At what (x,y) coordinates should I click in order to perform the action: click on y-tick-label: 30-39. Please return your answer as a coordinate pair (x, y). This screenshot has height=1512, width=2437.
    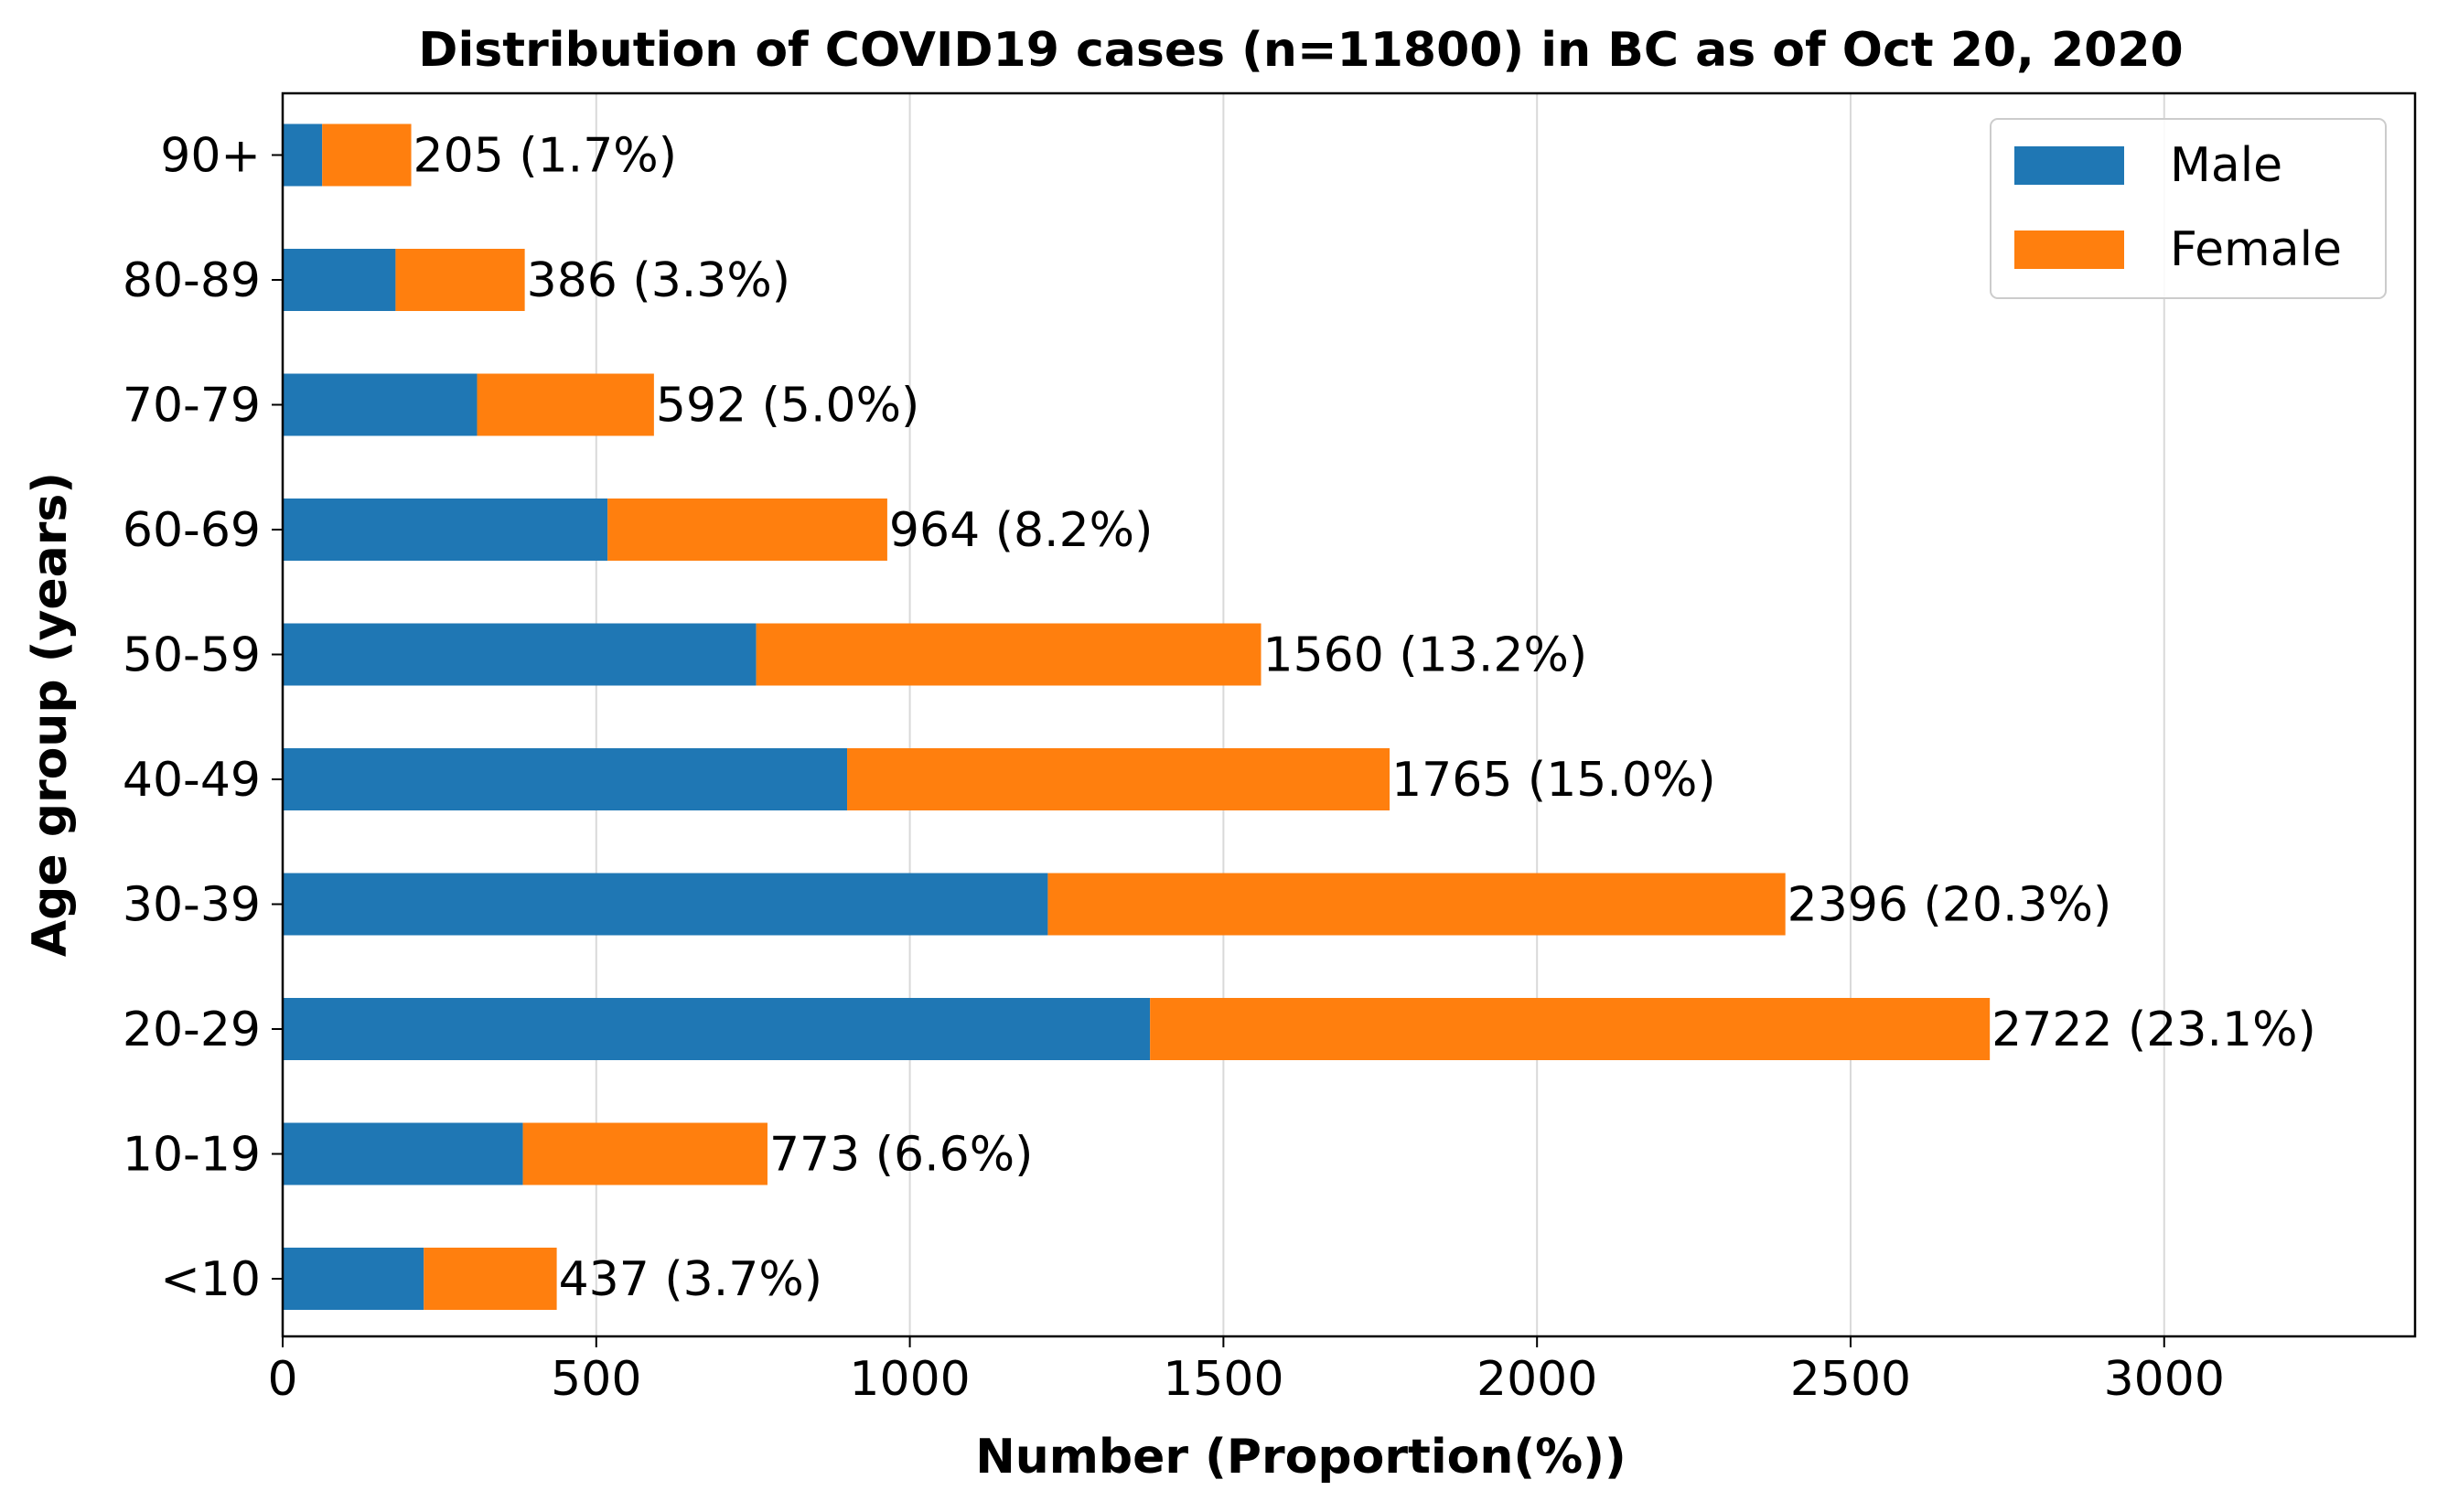
    Looking at the image, I should click on (192, 905).